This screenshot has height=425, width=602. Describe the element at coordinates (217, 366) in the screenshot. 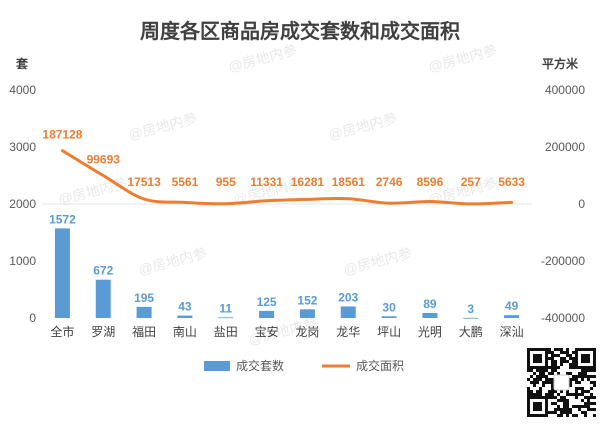

I see `legend-bar-swatch` at that location.